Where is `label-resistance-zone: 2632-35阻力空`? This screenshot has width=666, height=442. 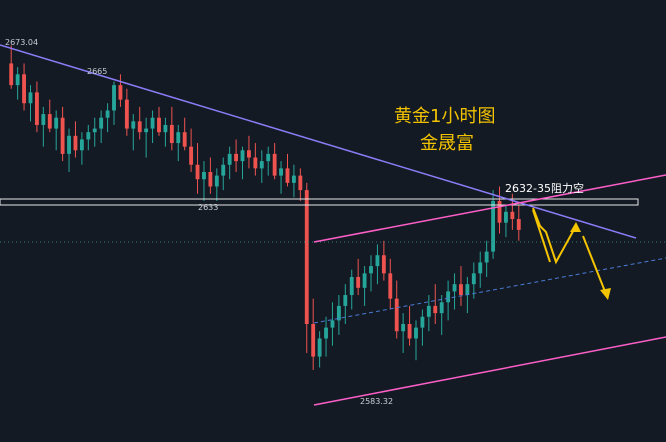 label-resistance-zone: 2632-35阻力空 is located at coordinates (544, 188).